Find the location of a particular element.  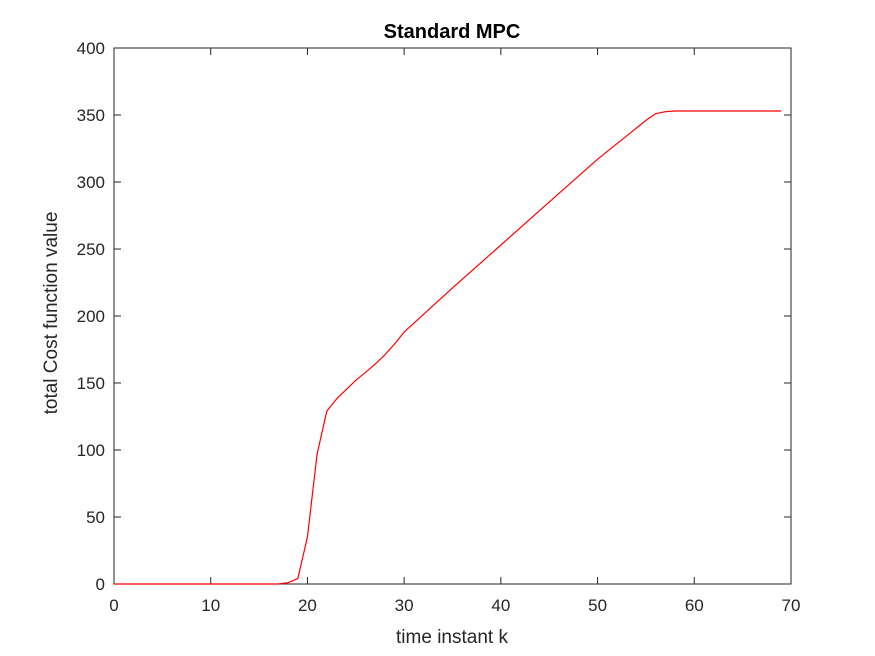

x-tick-label: 0 is located at coordinates (113, 605).